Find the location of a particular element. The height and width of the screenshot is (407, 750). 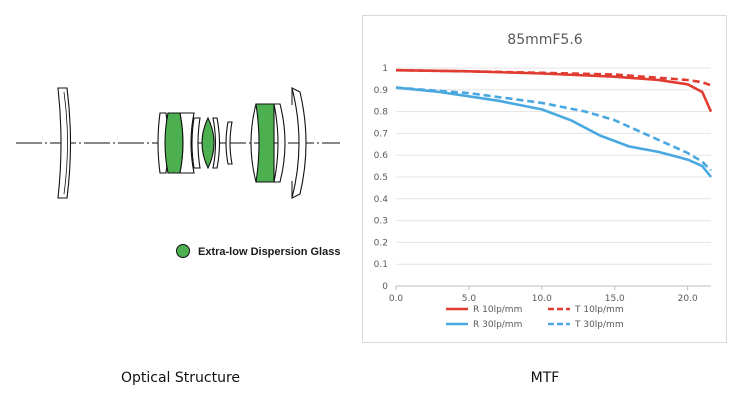

lens-element-9-edge is located at coordinates (253, 143).